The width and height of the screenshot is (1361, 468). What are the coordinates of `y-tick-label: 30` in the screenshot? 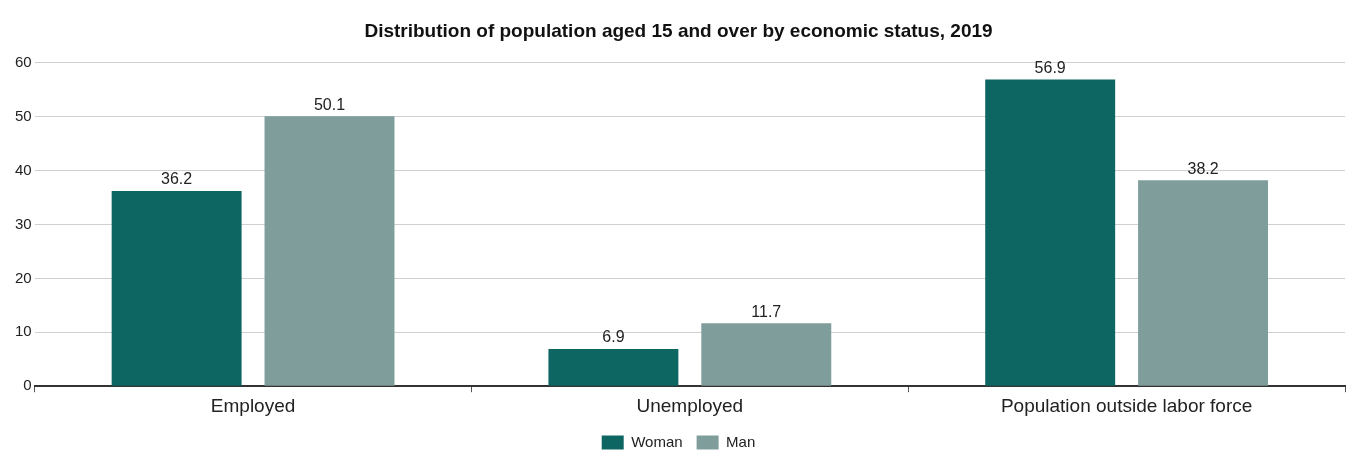 It's located at (23, 223).